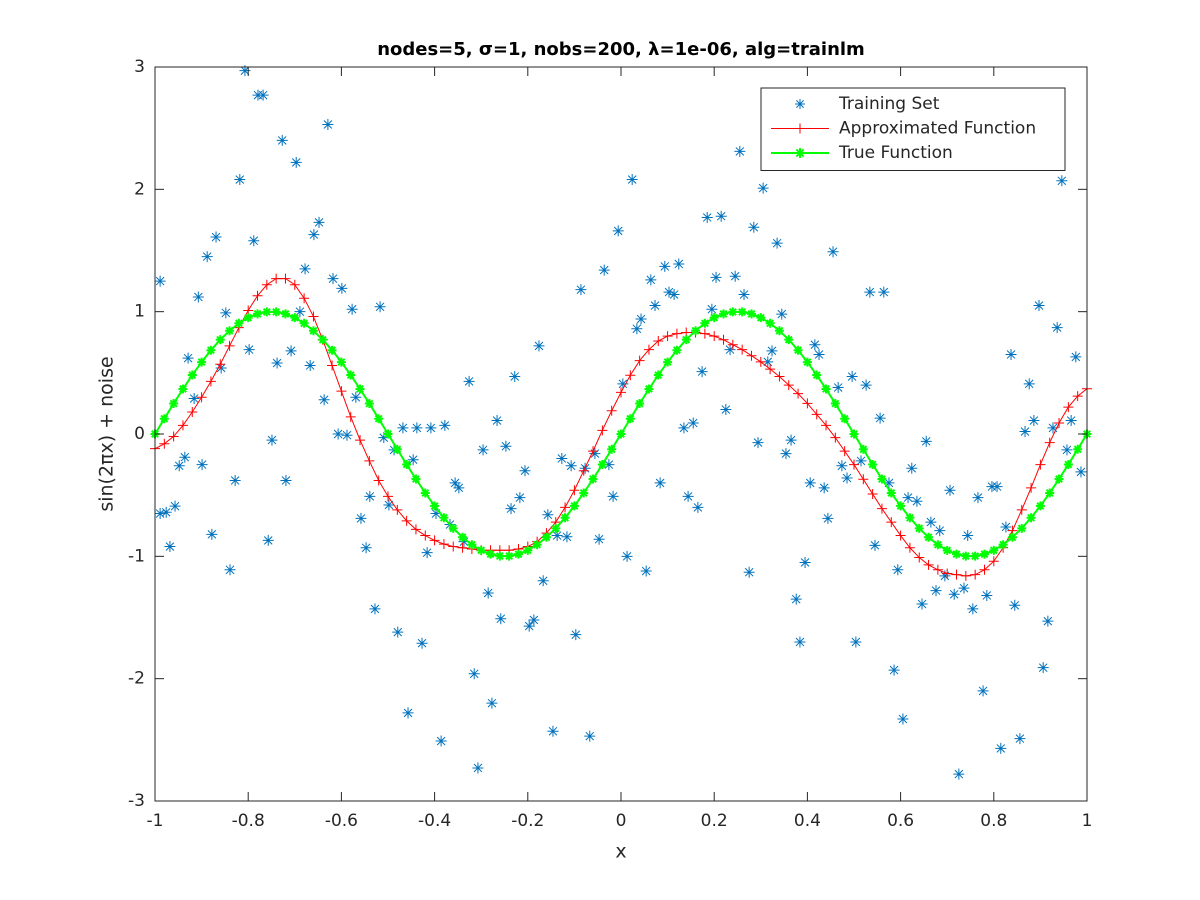  I want to click on y-tick-label: 0, so click(139, 434).